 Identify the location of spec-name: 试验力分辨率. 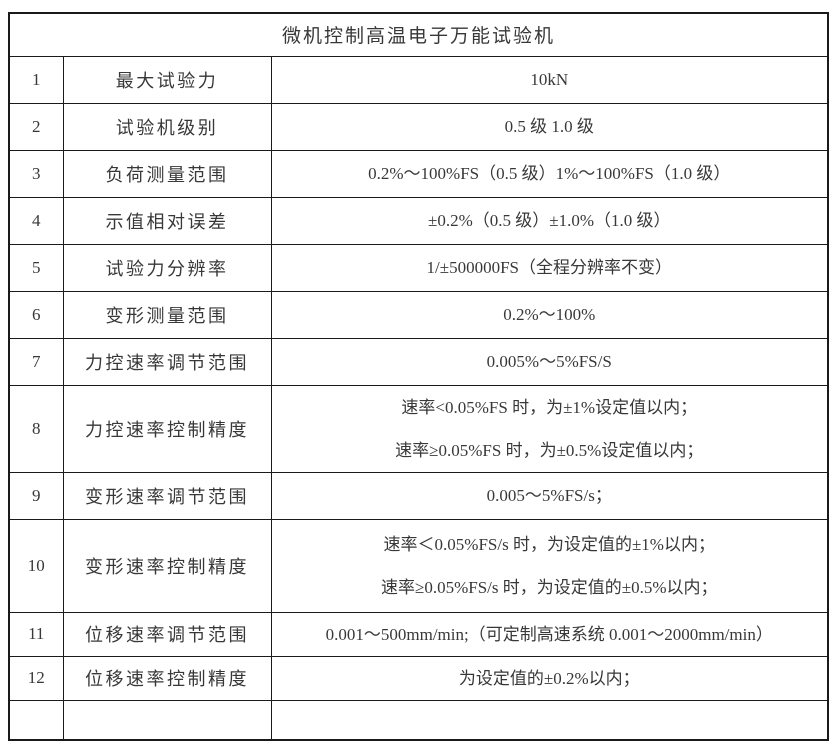
(167, 267).